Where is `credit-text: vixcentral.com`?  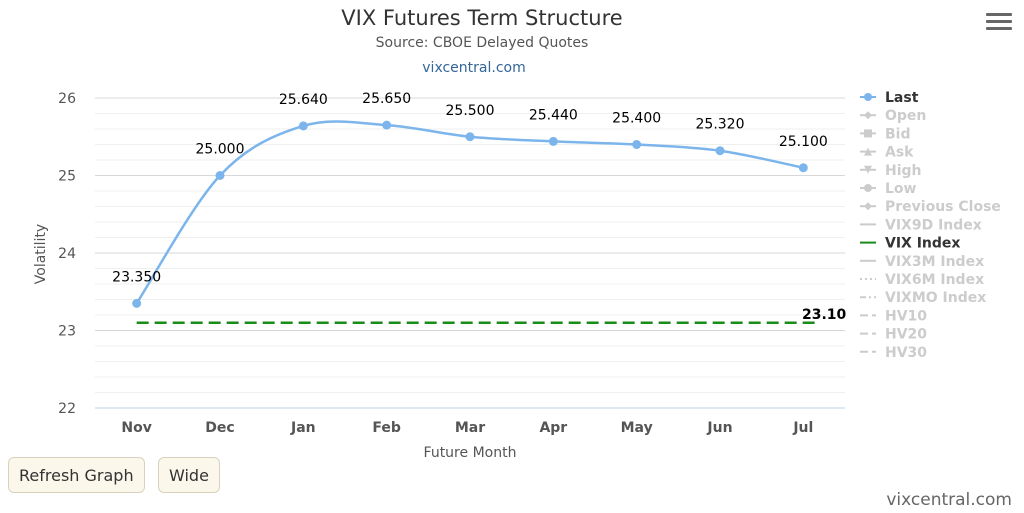
credit-text: vixcentral.com is located at coordinates (949, 500).